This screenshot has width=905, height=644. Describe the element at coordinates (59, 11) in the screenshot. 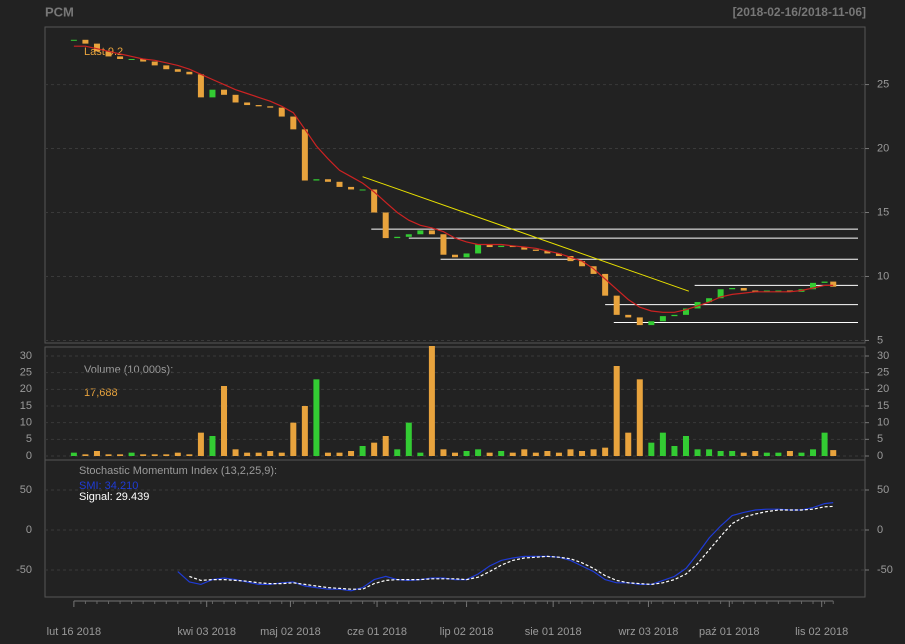

I see `chart-title: PCM` at that location.